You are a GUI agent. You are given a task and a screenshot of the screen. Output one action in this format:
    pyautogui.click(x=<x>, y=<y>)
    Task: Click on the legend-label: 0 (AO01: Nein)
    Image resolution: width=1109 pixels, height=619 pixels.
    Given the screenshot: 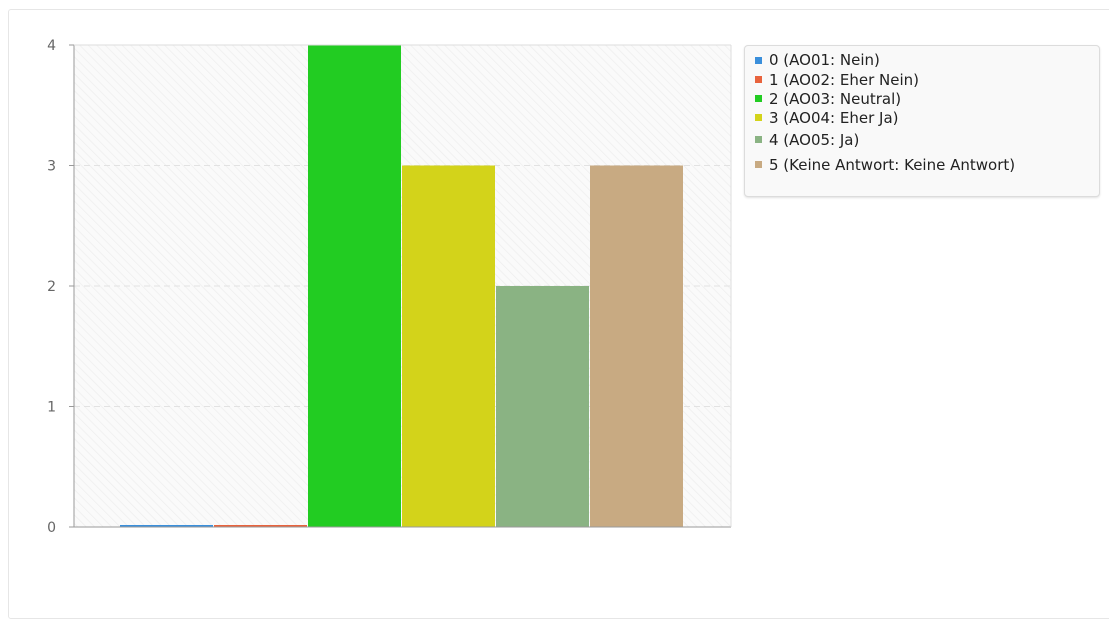 What is the action you would take?
    pyautogui.click(x=824, y=60)
    